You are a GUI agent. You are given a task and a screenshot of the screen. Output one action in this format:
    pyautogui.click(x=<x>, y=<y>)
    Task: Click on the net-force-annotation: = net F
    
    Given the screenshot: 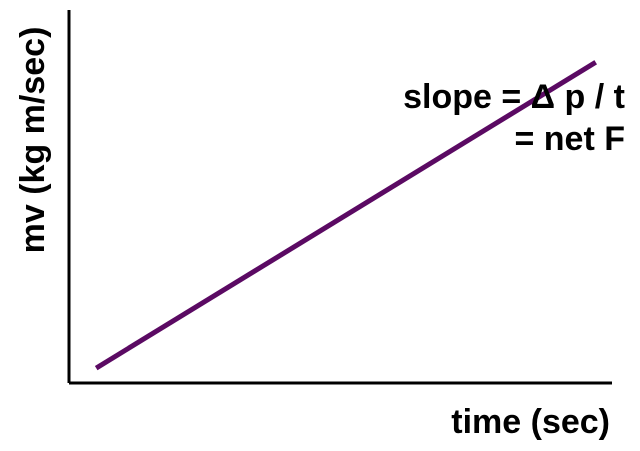 What is the action you would take?
    pyautogui.click(x=569, y=139)
    